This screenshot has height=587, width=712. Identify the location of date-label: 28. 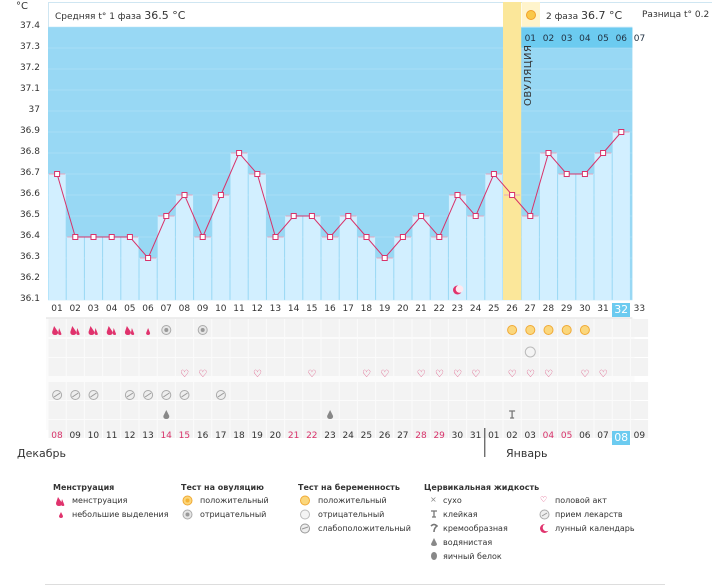
(421, 436).